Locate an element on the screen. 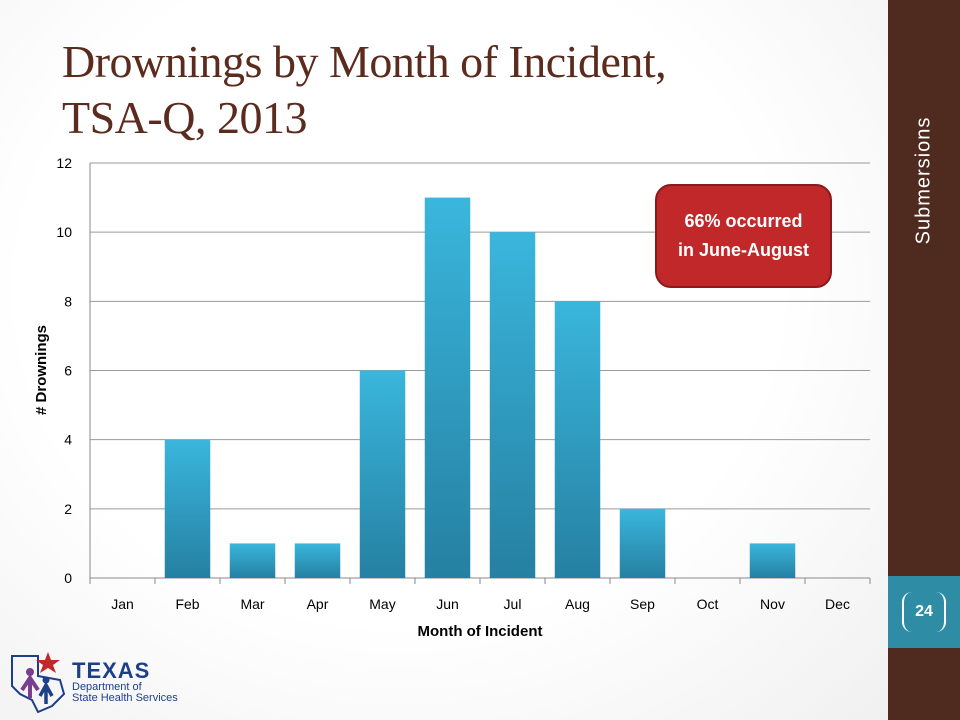 This screenshot has width=960, height=720. y-tick-label: 10 is located at coordinates (64, 232).